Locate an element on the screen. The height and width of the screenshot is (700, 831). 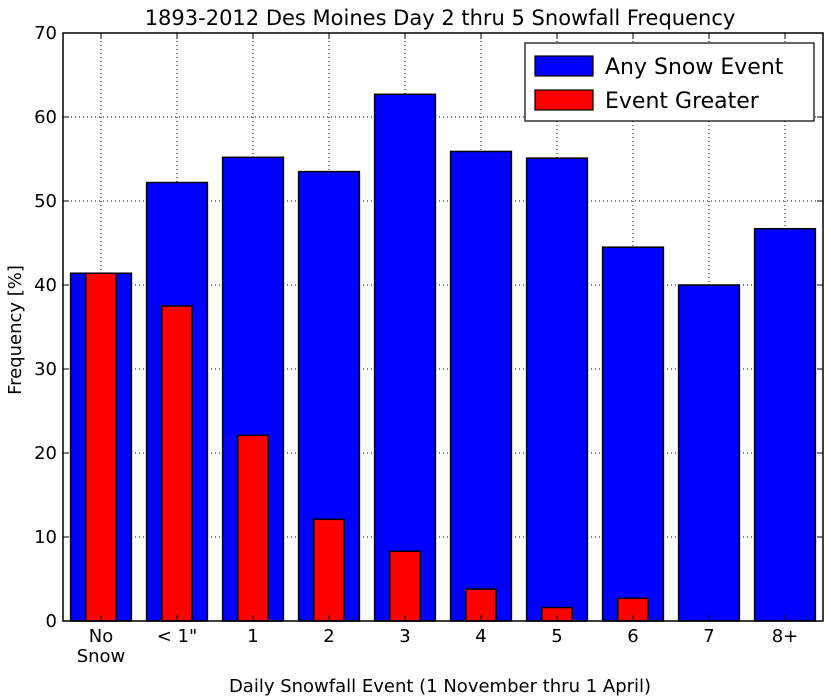
x-tick-label: Snow is located at coordinates (101, 656).